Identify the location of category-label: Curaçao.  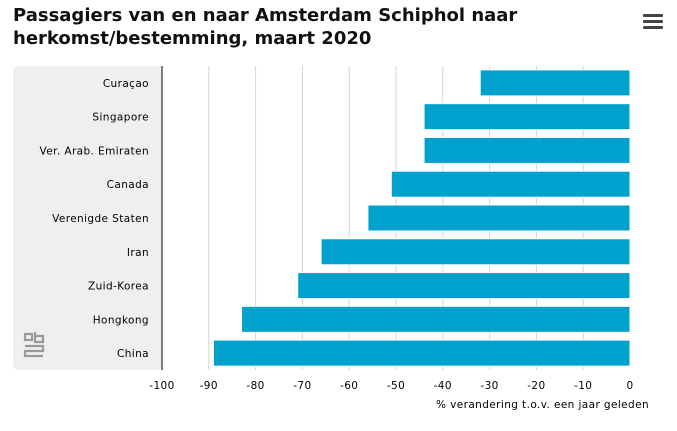
(126, 84).